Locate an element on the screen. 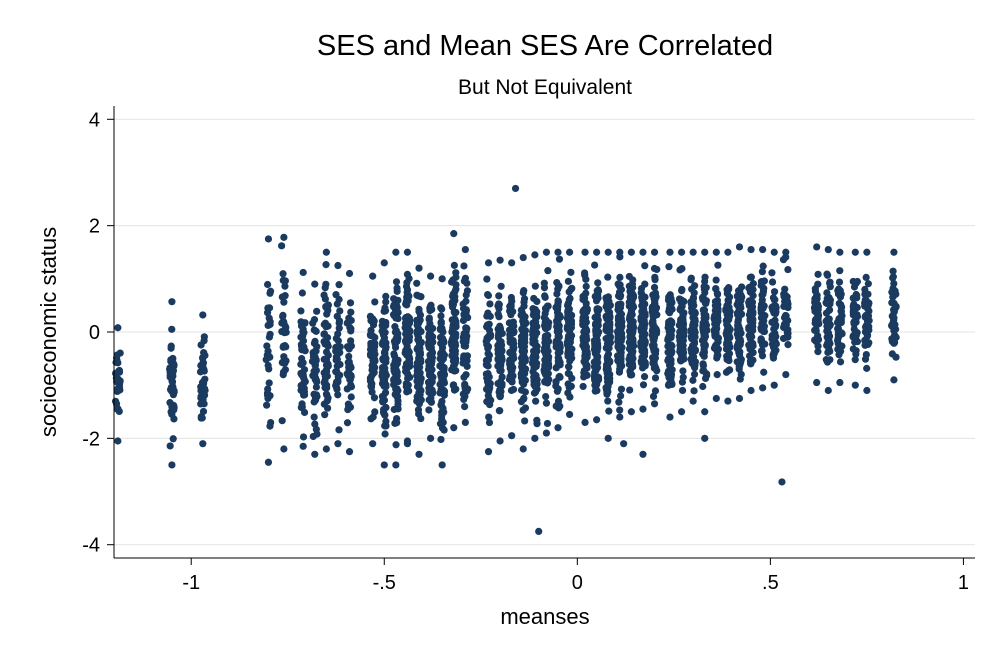 The width and height of the screenshot is (1000, 667). y-axis-label: socioeconomic status is located at coordinates (48, 332).